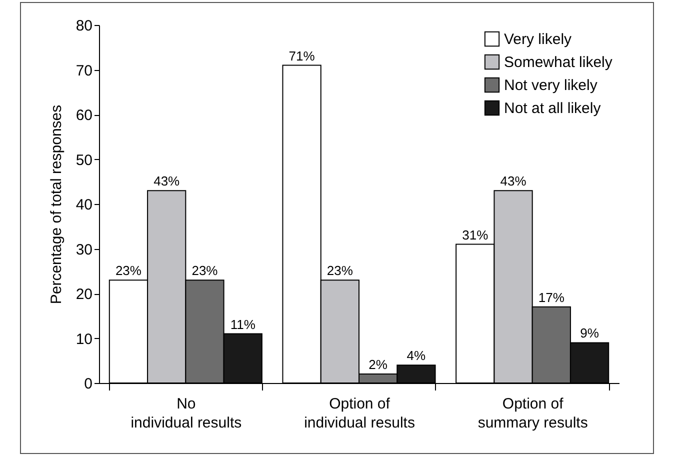 This screenshot has height=457, width=674. Describe the element at coordinates (551, 297) in the screenshot. I see `data-label: 17%` at that location.